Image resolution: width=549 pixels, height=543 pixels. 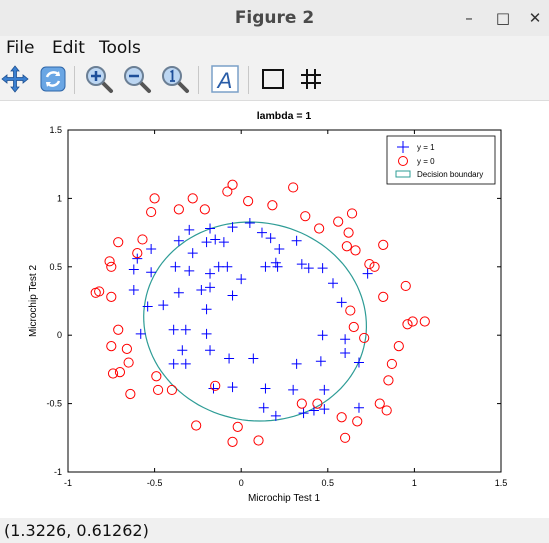 I want to click on legend-label-positive: y = 1, so click(x=426, y=147).